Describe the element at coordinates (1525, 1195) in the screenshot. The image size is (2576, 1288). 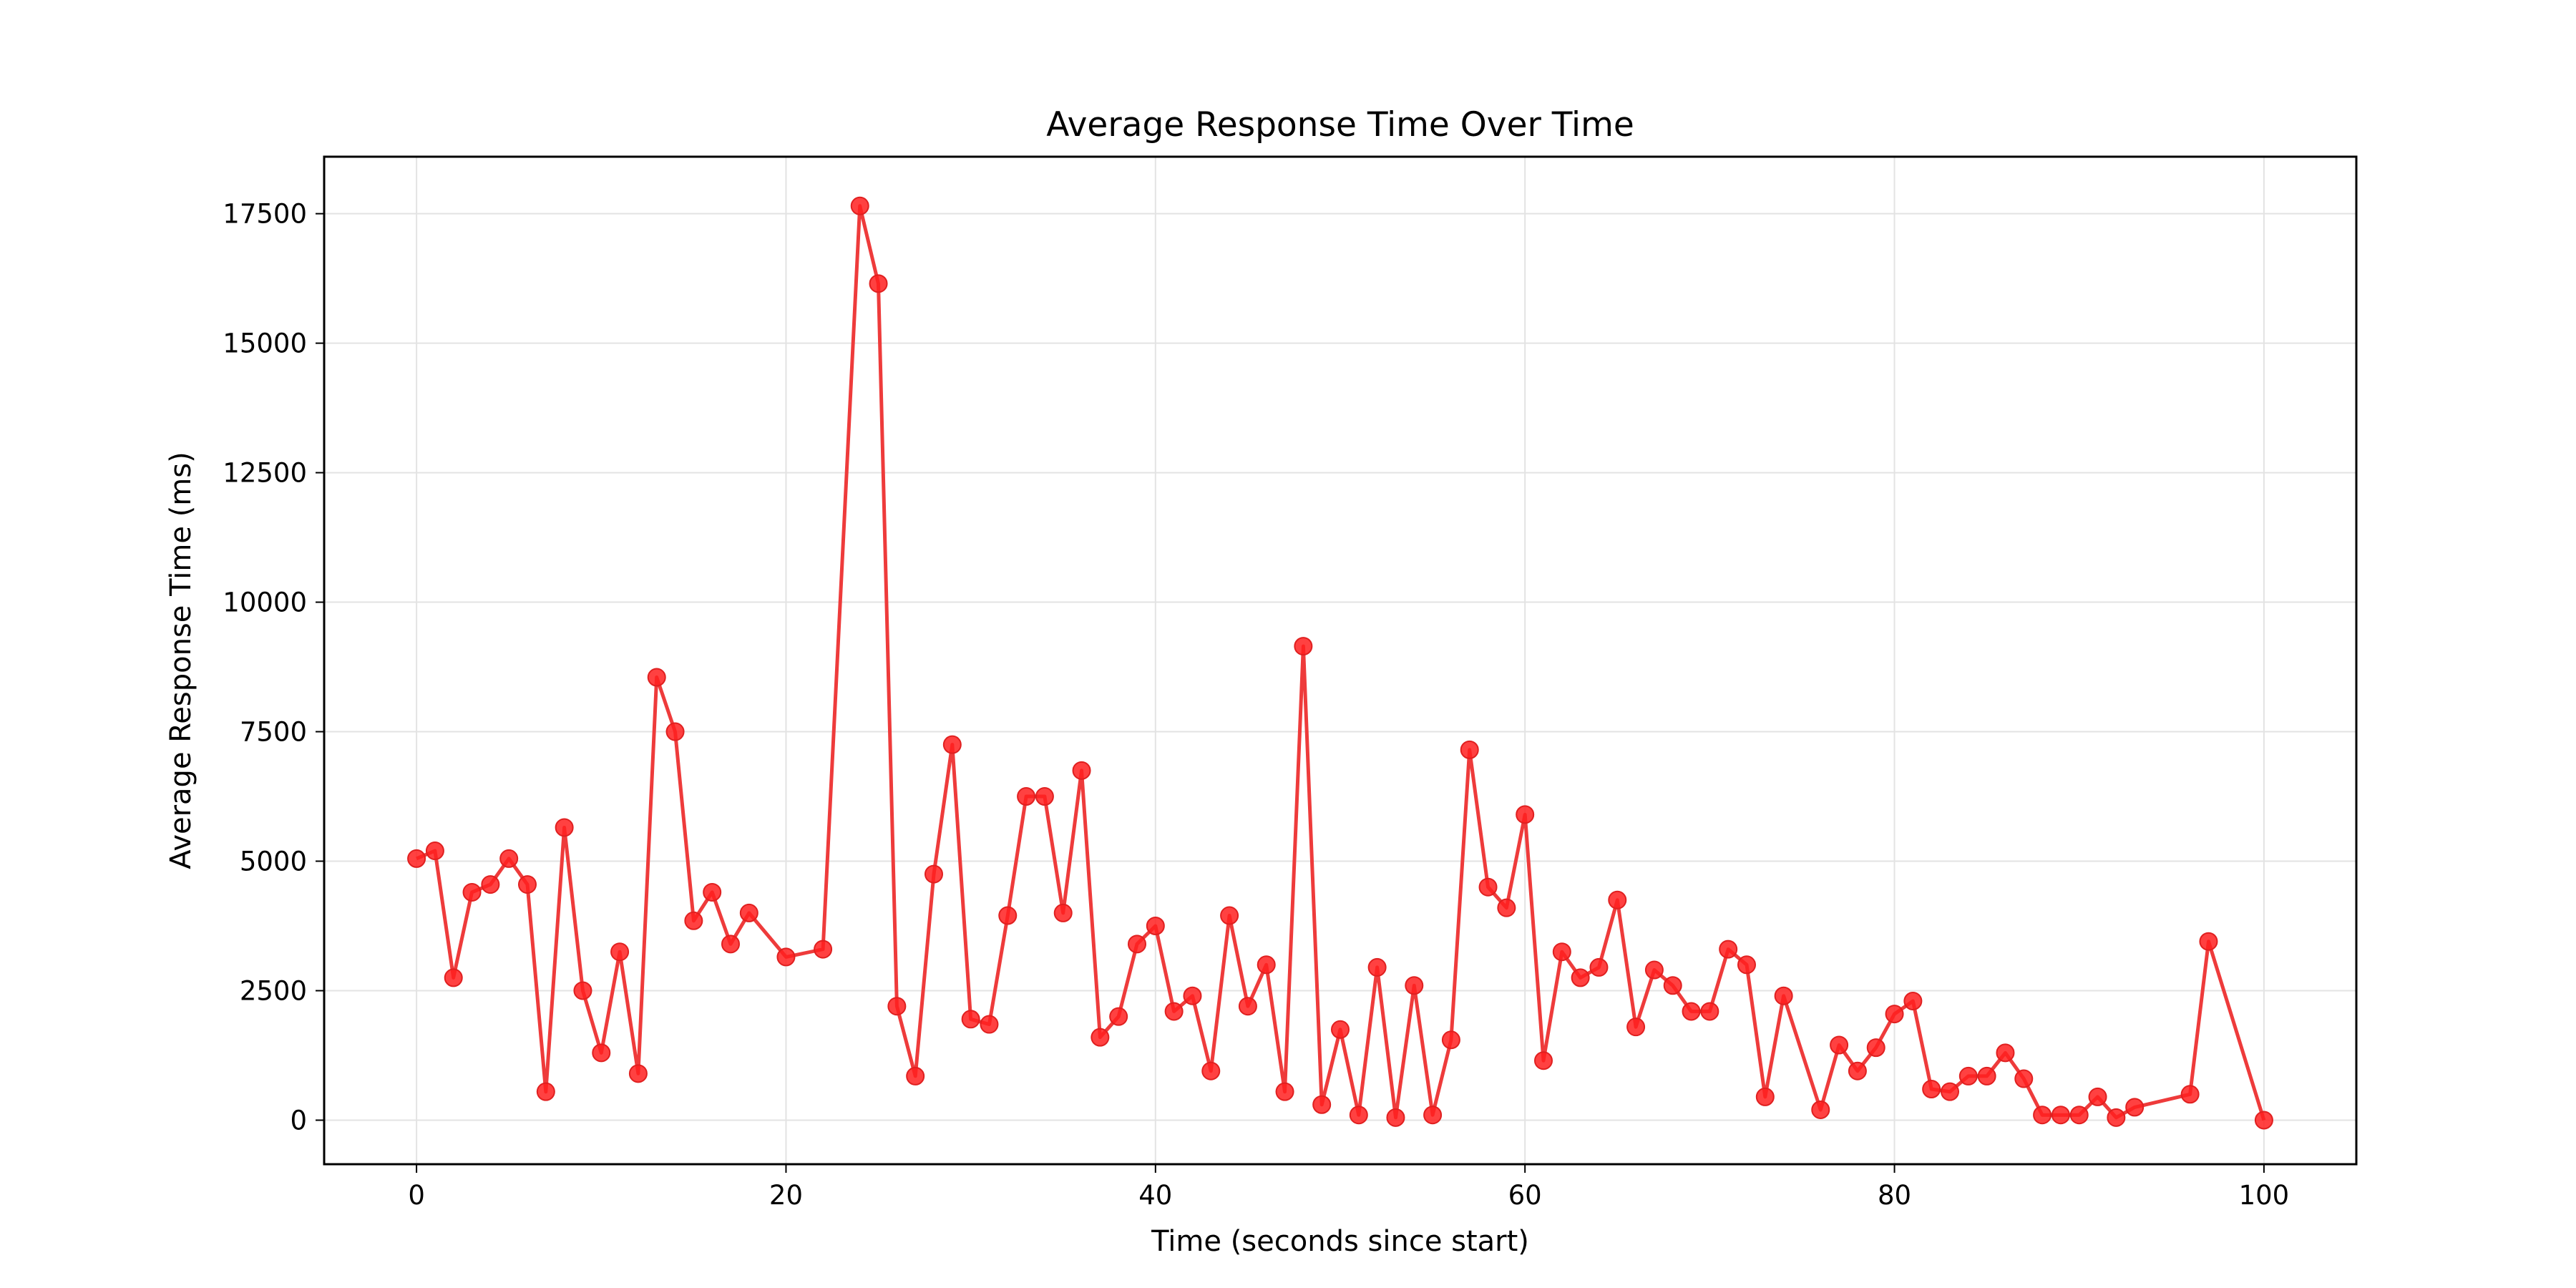
I see `x-tick-label: 60` at that location.